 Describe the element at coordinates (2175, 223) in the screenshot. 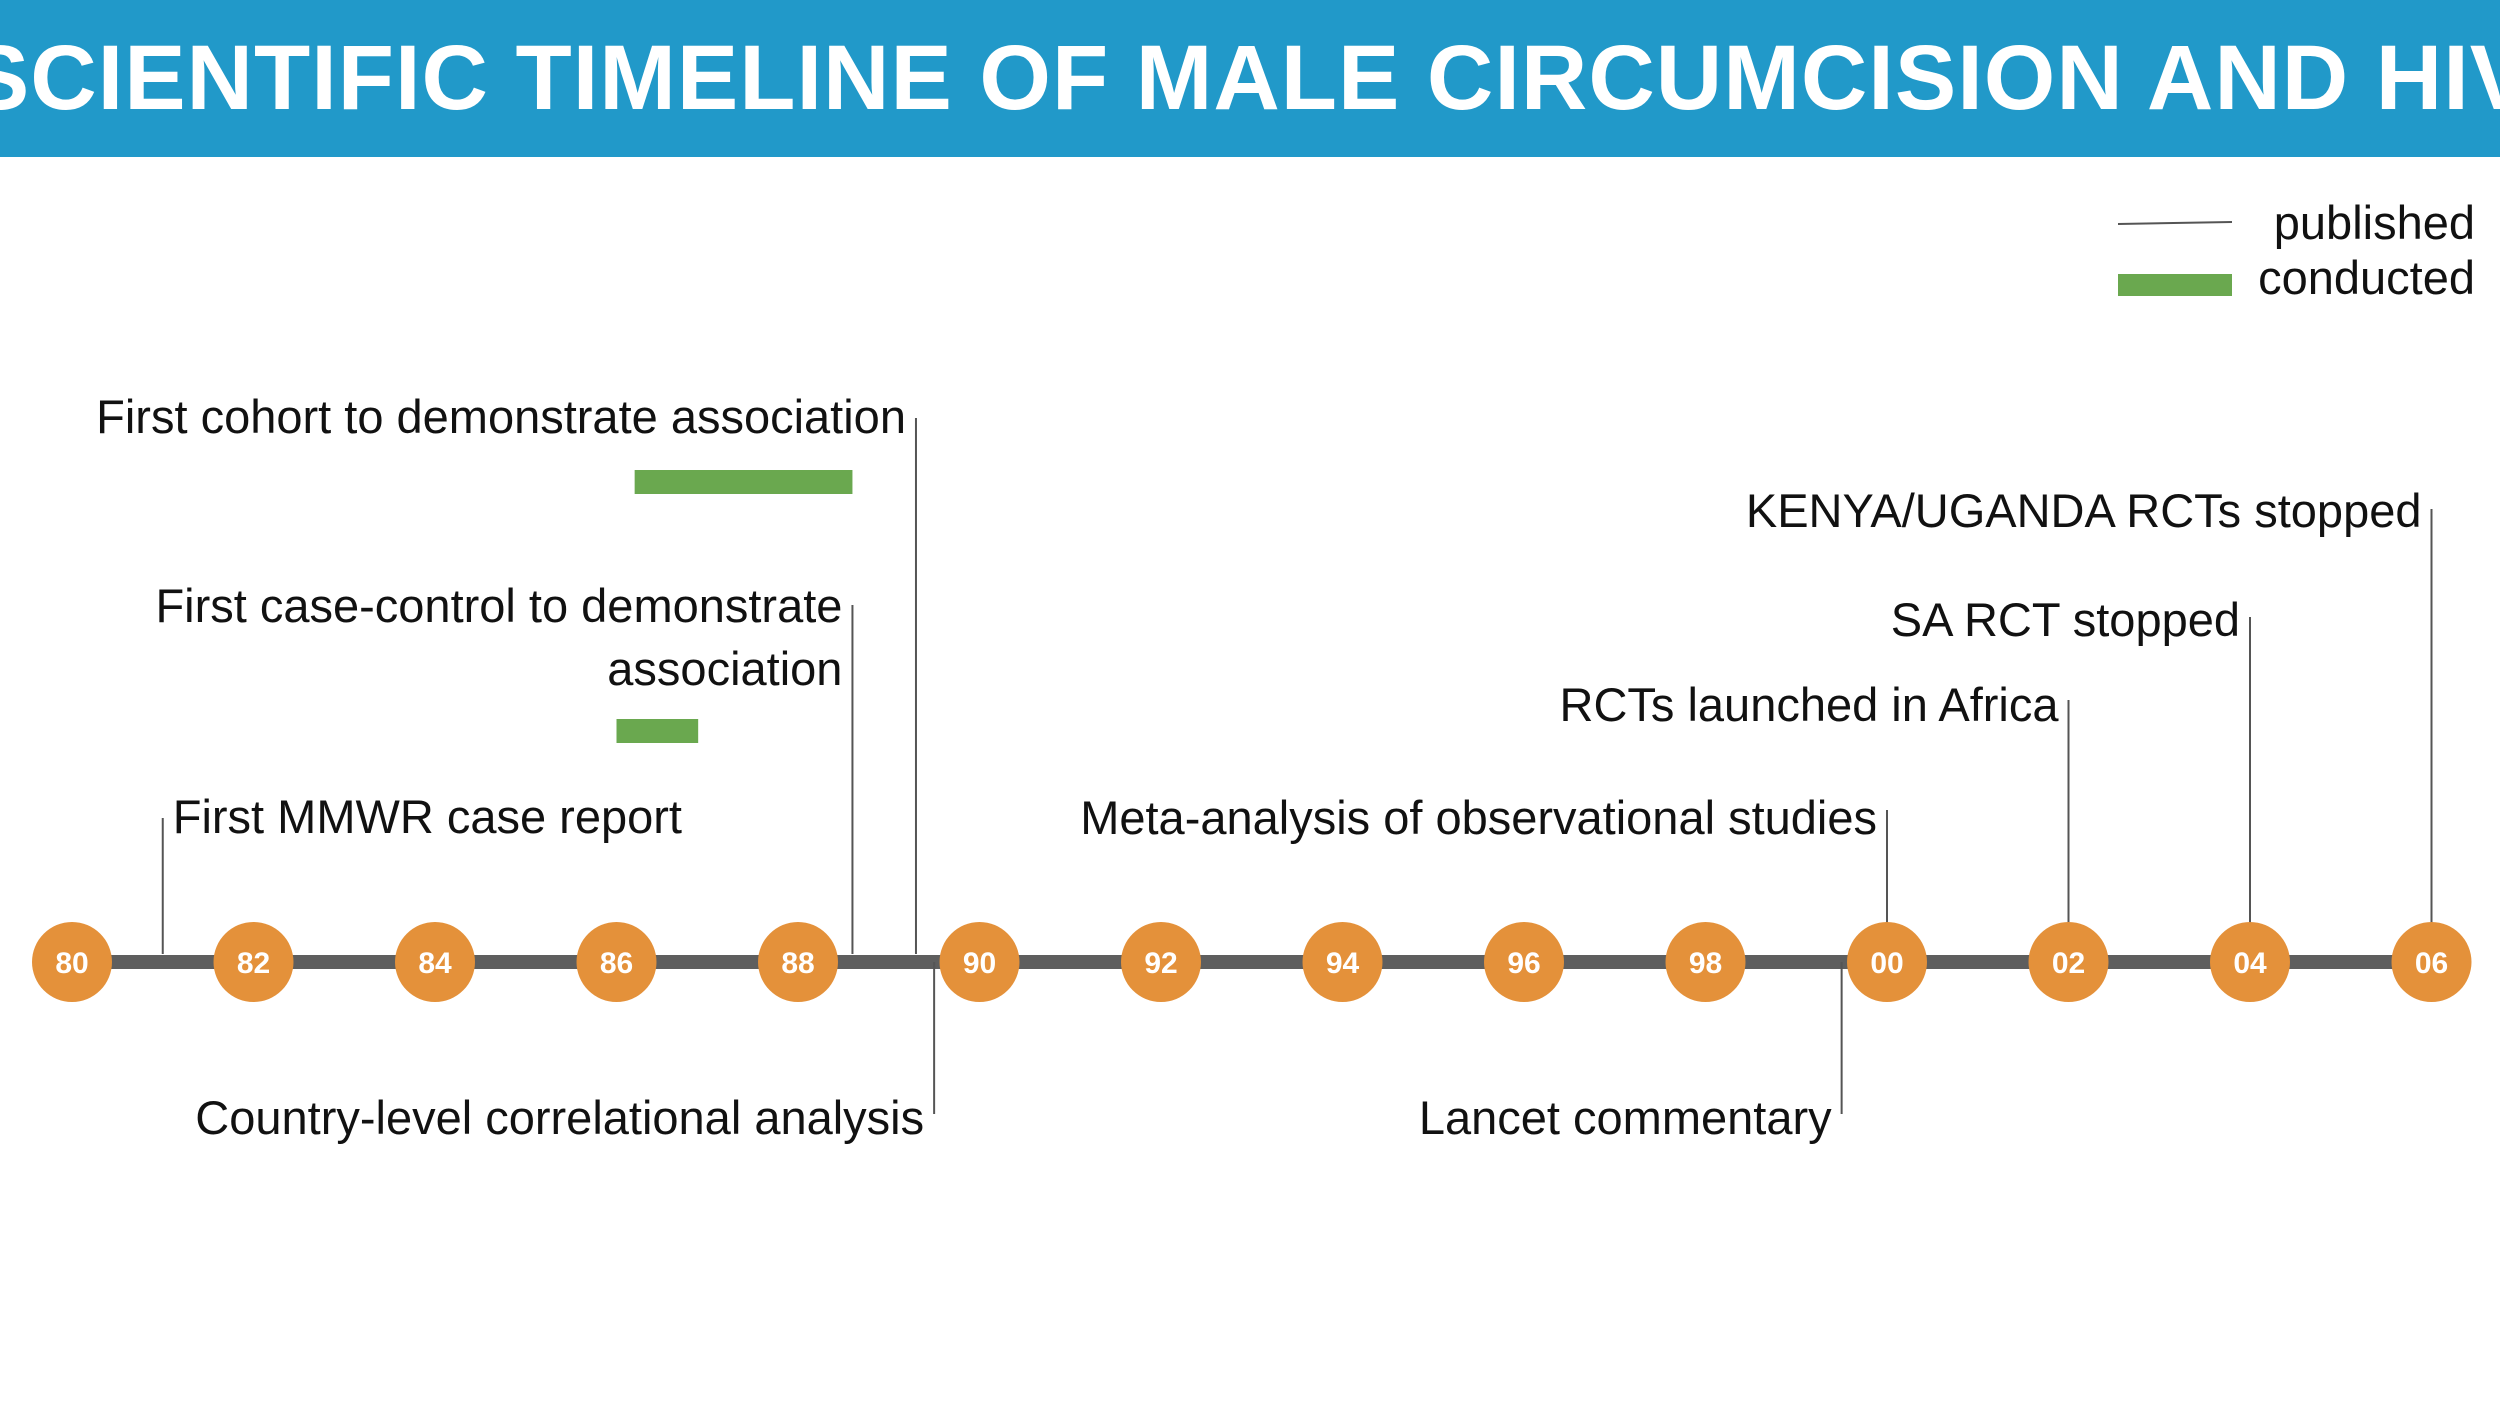

I see `legend-published-swatch` at that location.